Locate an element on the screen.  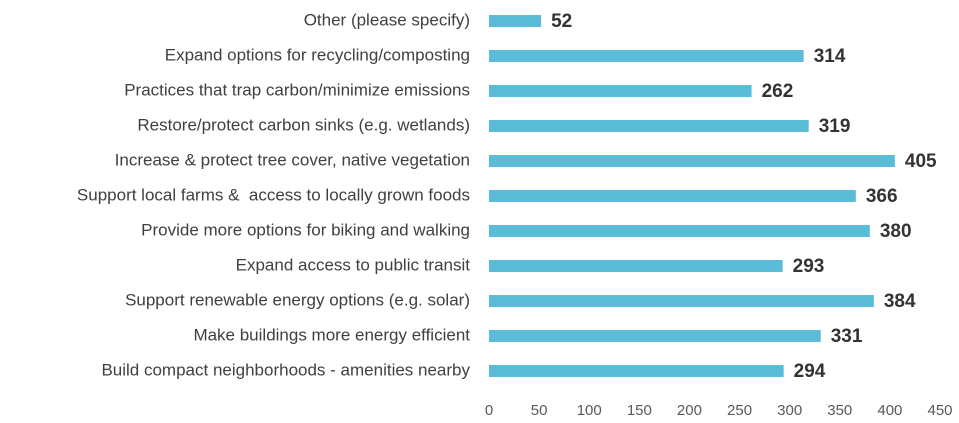
x-tick-label: 250 is located at coordinates (739, 410).